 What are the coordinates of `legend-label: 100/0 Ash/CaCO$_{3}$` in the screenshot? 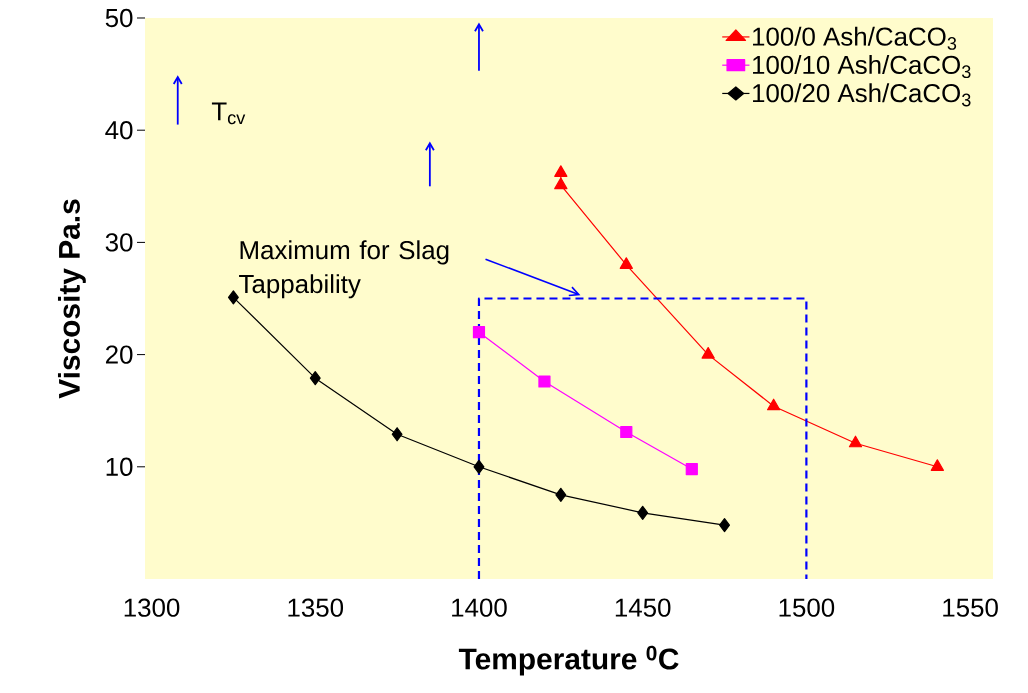 It's located at (855, 38).